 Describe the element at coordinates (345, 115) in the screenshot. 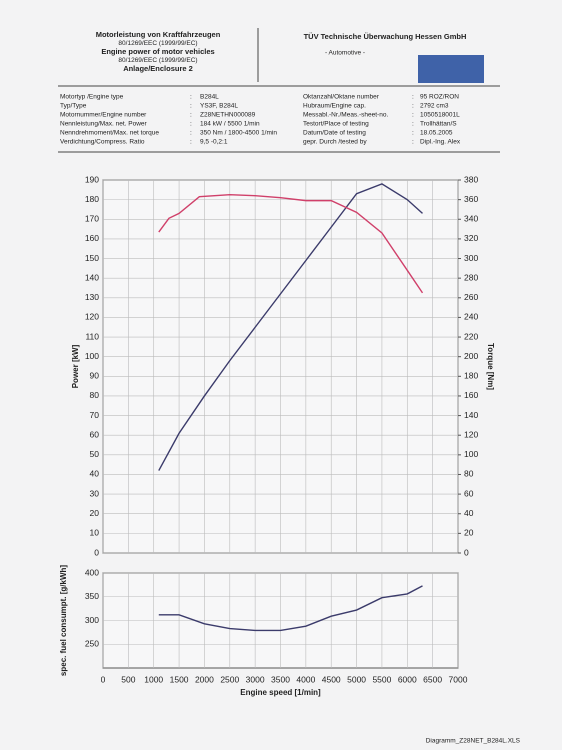

I see `spec-label: Messabl.-Nr./Meas.-sheet-no.` at that location.